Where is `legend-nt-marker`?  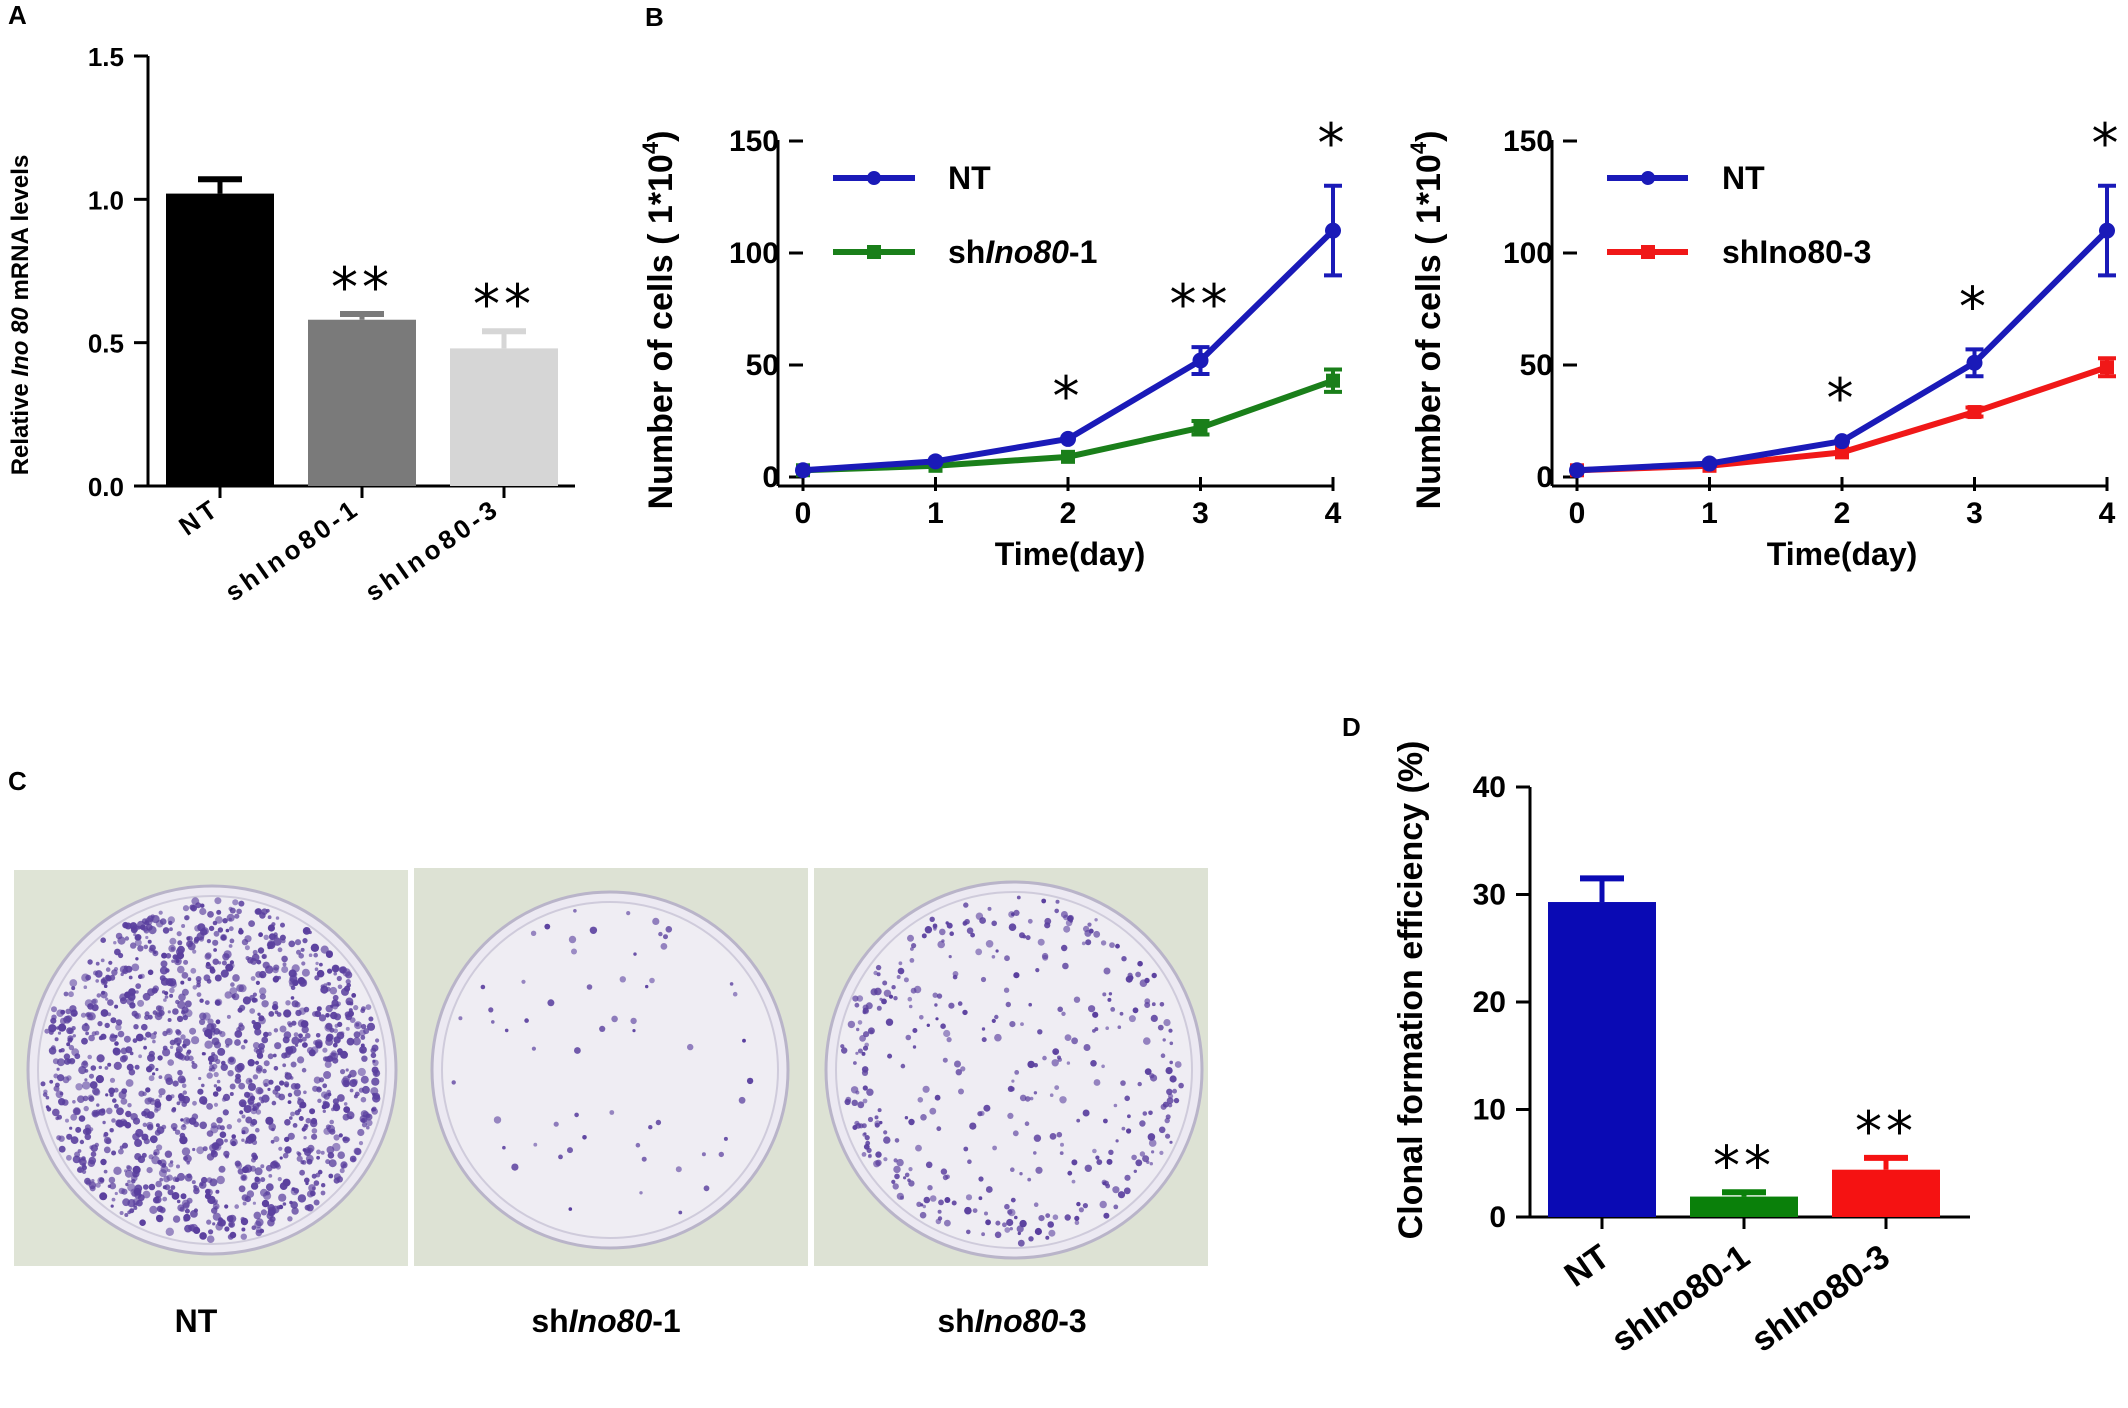
legend-nt-marker is located at coordinates (1648, 178).